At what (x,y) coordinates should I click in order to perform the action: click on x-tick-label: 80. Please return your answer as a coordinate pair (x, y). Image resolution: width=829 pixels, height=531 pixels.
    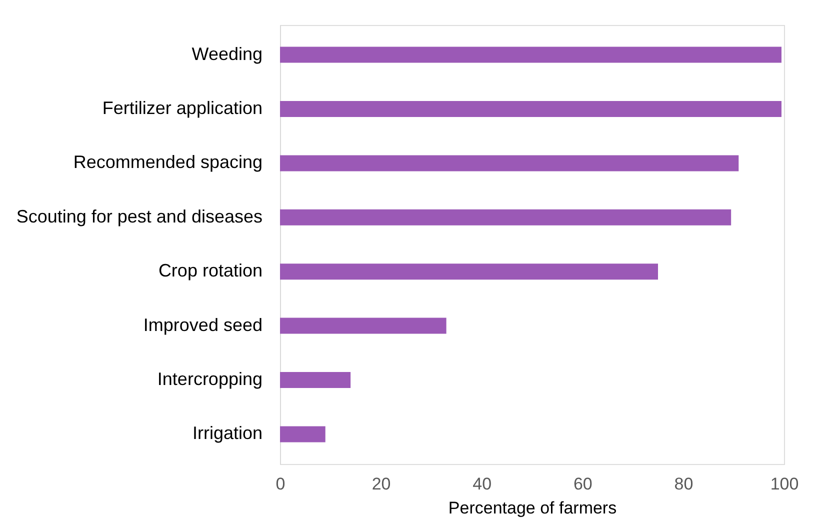
    Looking at the image, I should click on (684, 484).